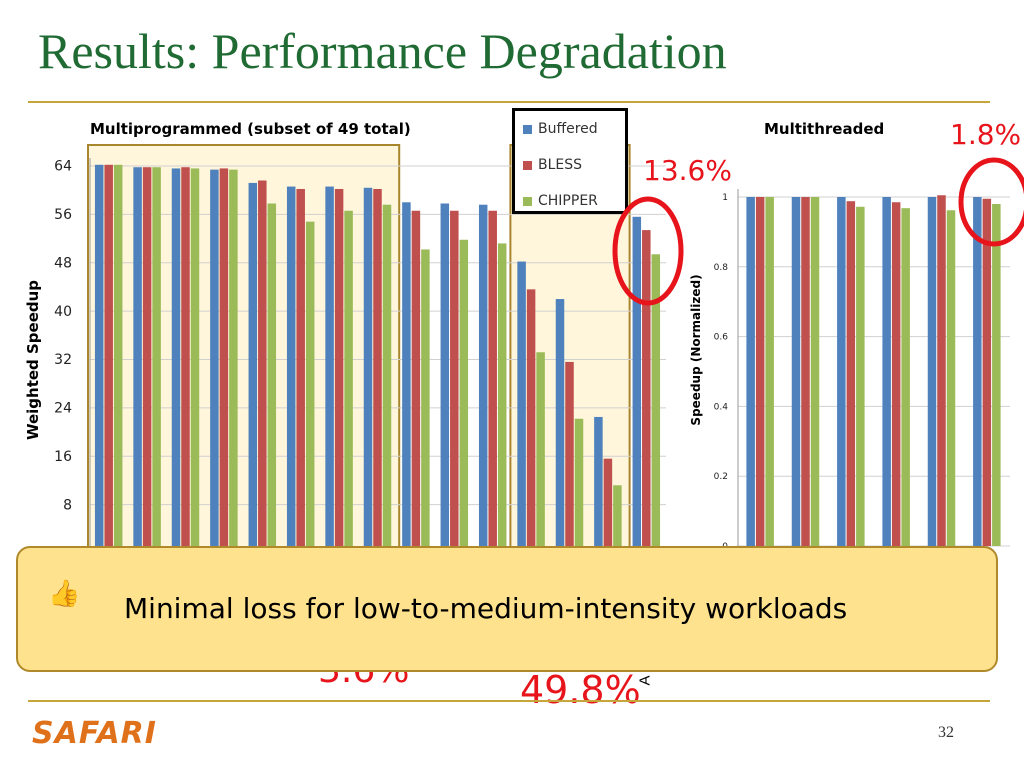  Describe the element at coordinates (725, 198) in the screenshot. I see `mt-y-tick-label: 1` at that location.